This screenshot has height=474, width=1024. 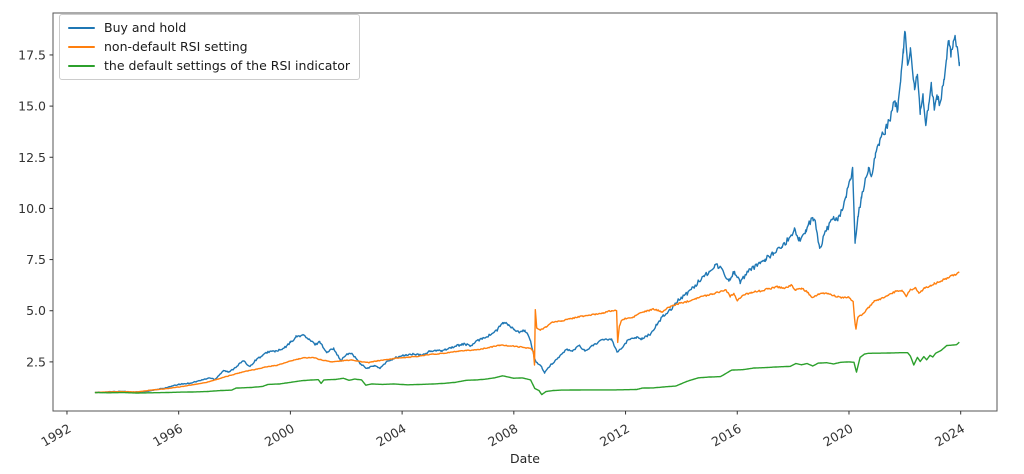 I want to click on y-tick-label: 10.0, so click(x=32, y=208).